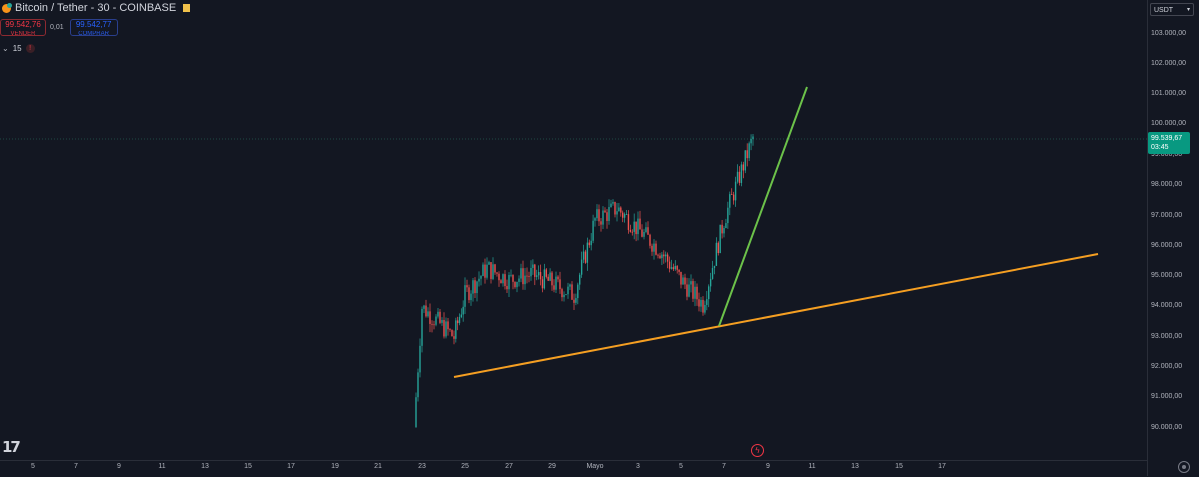  Describe the element at coordinates (187, 8) in the screenshot. I see `flag-icon` at that location.